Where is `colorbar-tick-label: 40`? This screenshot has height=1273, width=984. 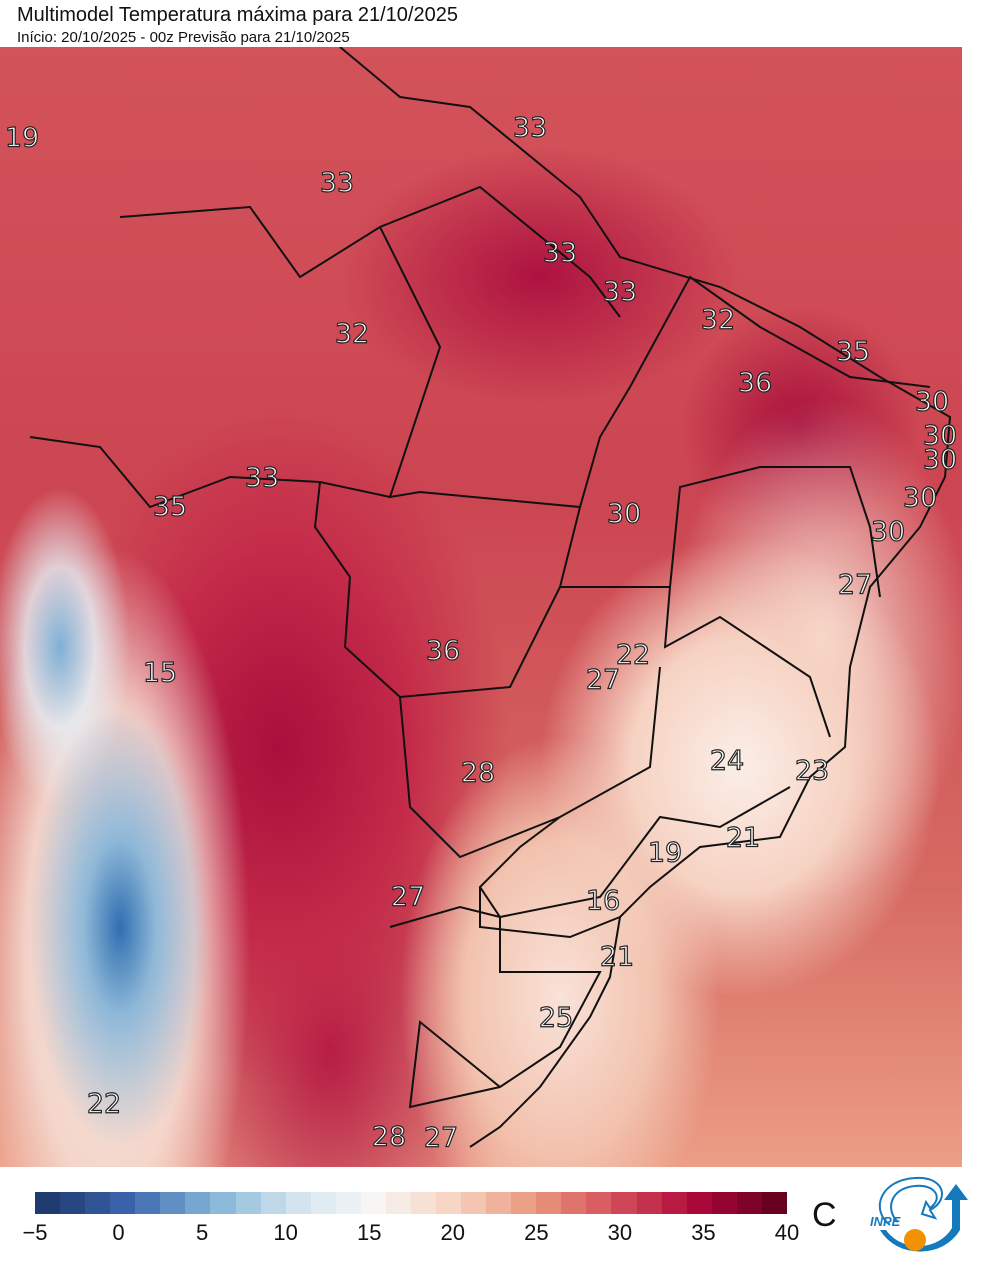 colorbar-tick-label: 40 is located at coordinates (787, 1232).